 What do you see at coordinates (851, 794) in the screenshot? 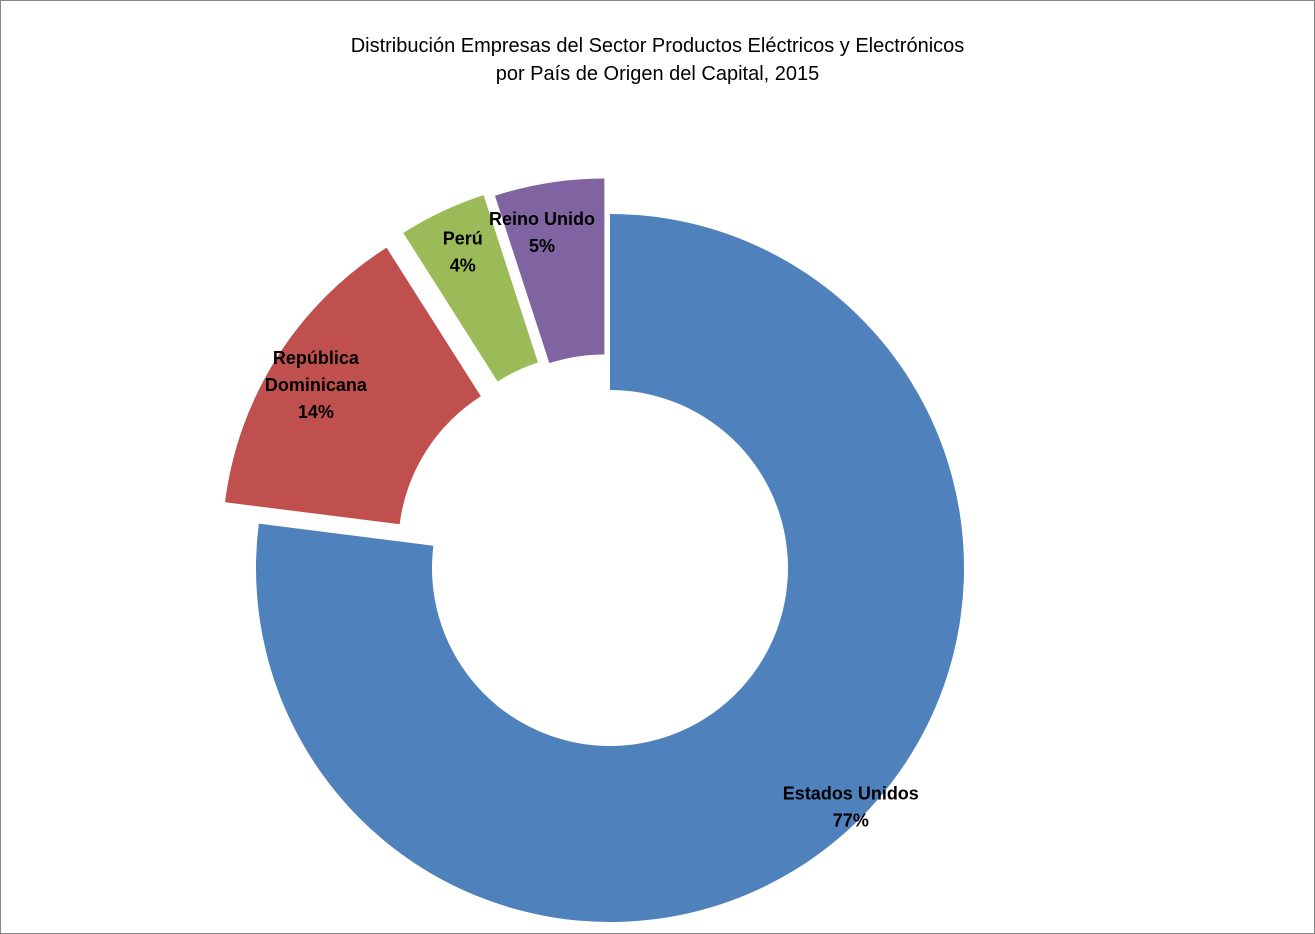
I see `data-label-category: Estados Unidos` at bounding box center [851, 794].